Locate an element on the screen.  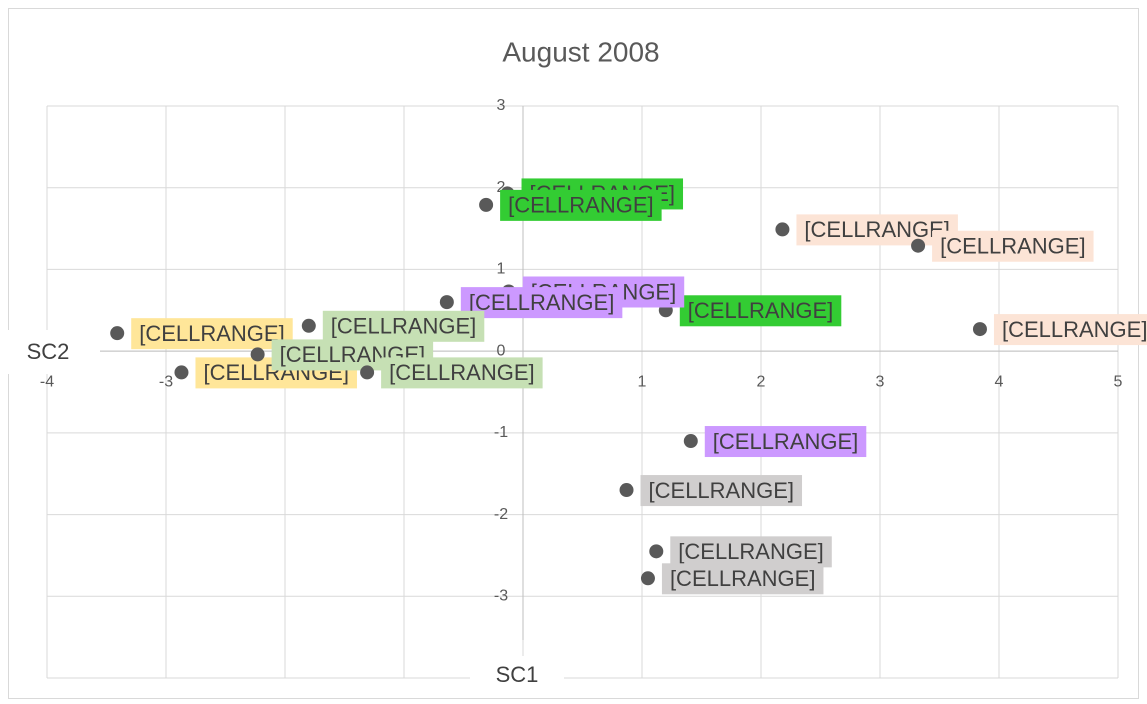
y-tick-label: -3 is located at coordinates (501, 596).